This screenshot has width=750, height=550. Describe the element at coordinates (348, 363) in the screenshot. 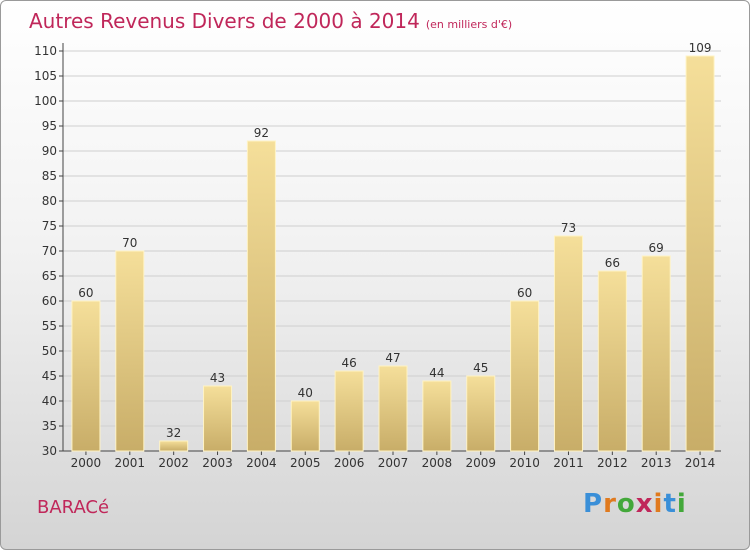

I see `bar-value-label: 46` at that location.